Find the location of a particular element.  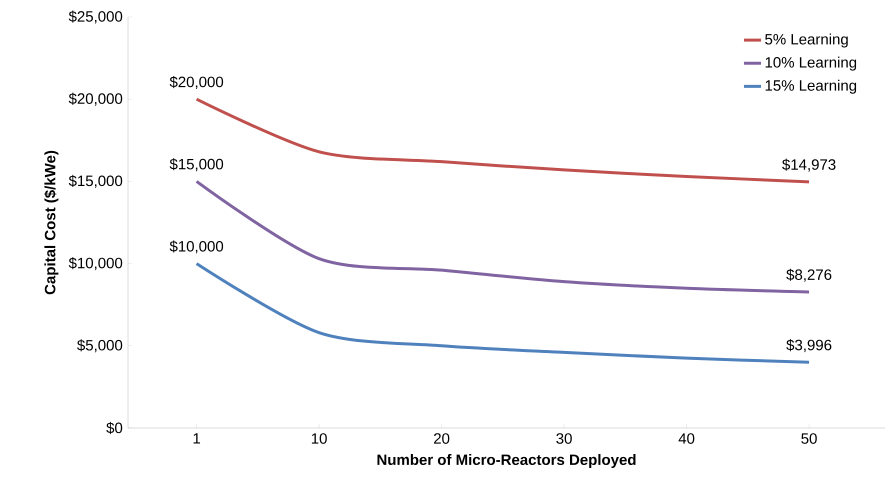

y-tick-label: $20,000 is located at coordinates (95, 99).